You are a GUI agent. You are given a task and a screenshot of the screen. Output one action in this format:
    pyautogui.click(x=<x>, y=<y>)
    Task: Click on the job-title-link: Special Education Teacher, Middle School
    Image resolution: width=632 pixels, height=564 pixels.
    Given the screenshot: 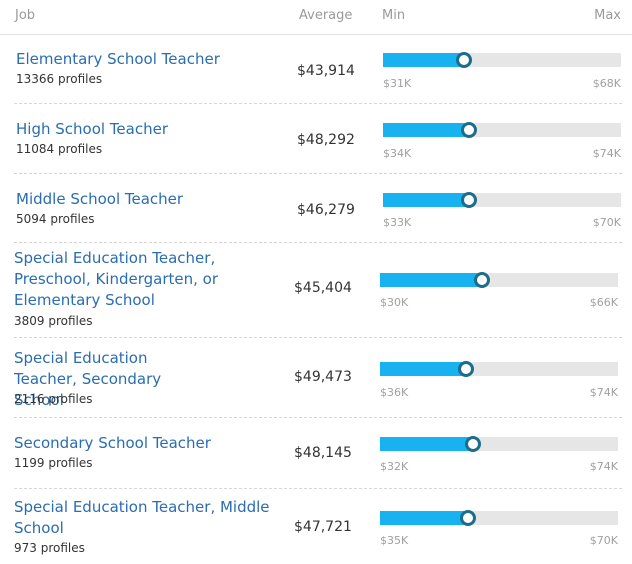 What is the action you would take?
    pyautogui.click(x=142, y=517)
    